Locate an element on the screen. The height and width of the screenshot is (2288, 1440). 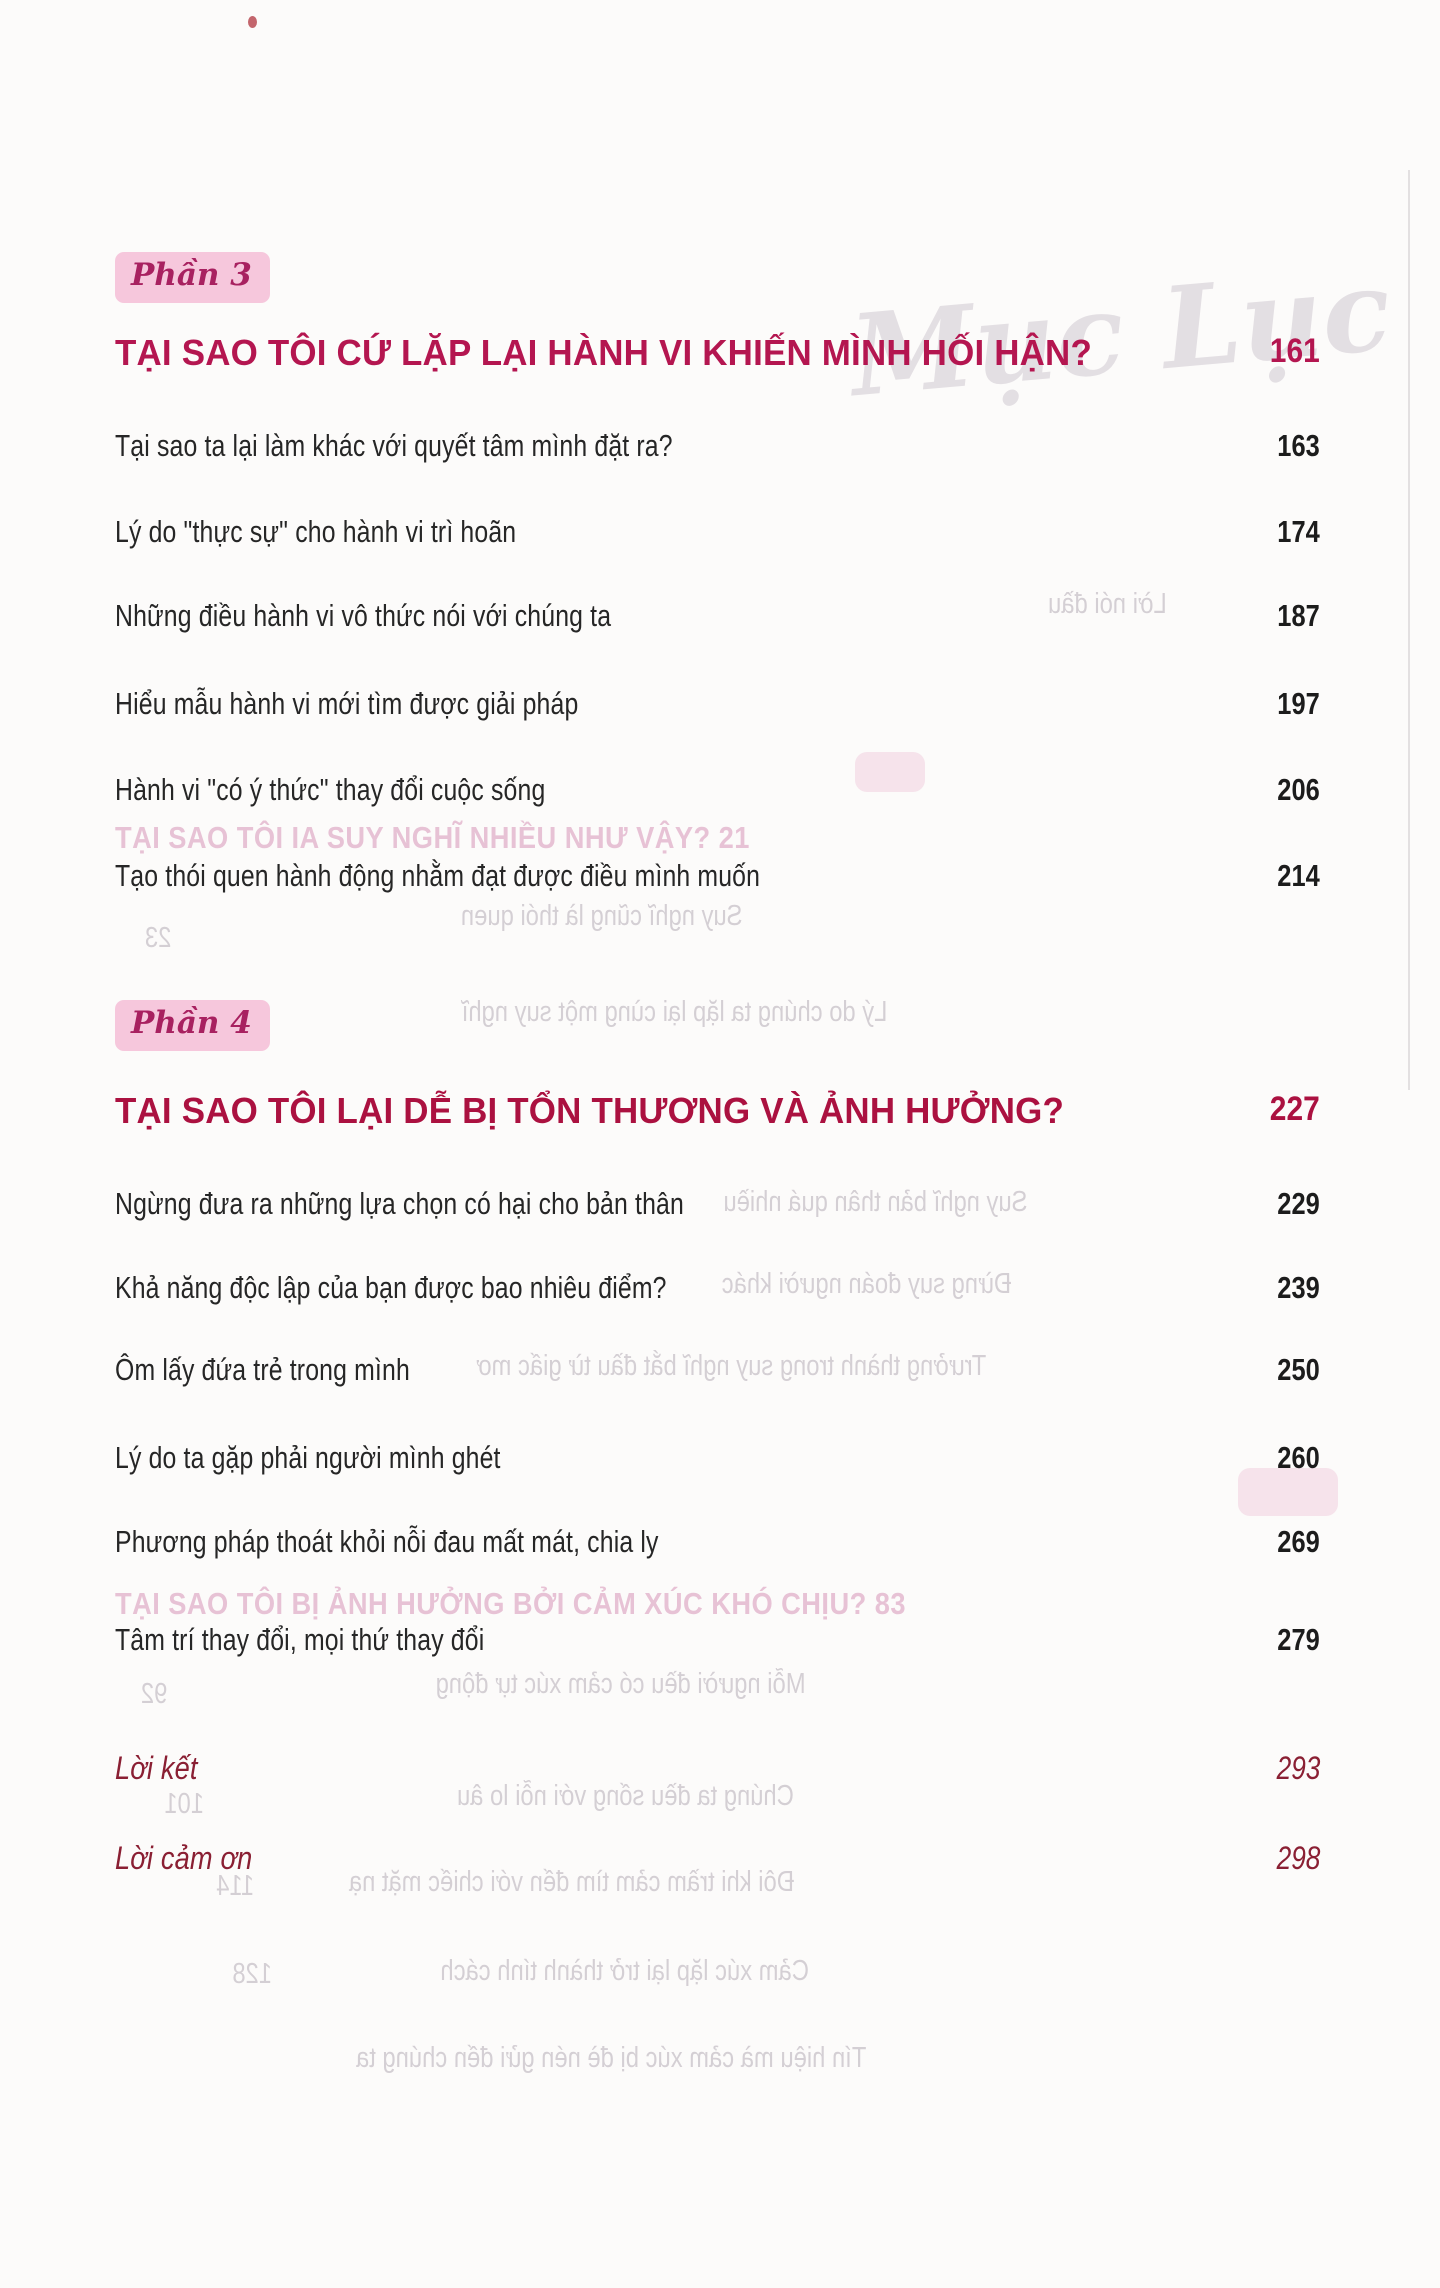
outro-title: Lời kết is located at coordinates (156, 1768).